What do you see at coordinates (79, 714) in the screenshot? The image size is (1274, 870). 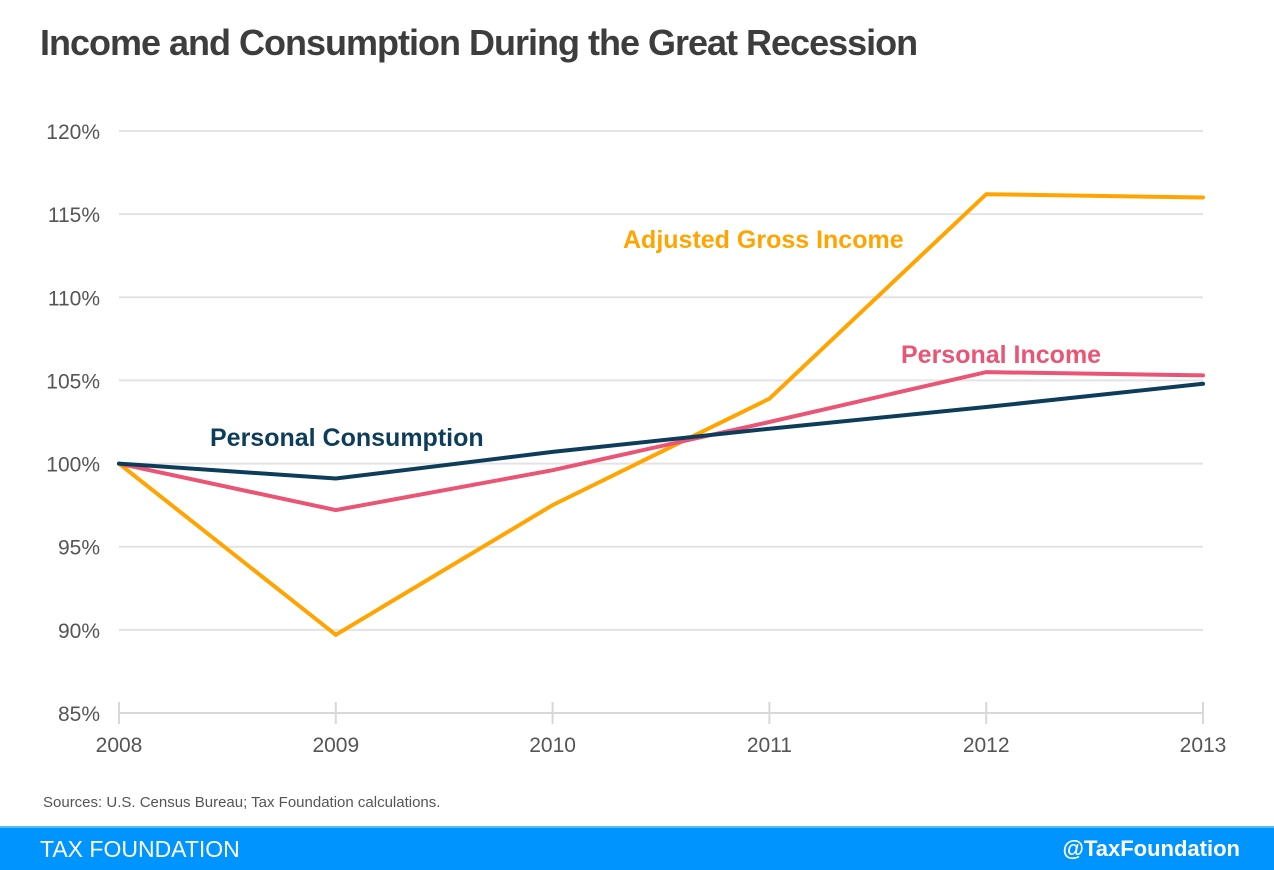 I see `y-tick-label: 85%` at bounding box center [79, 714].